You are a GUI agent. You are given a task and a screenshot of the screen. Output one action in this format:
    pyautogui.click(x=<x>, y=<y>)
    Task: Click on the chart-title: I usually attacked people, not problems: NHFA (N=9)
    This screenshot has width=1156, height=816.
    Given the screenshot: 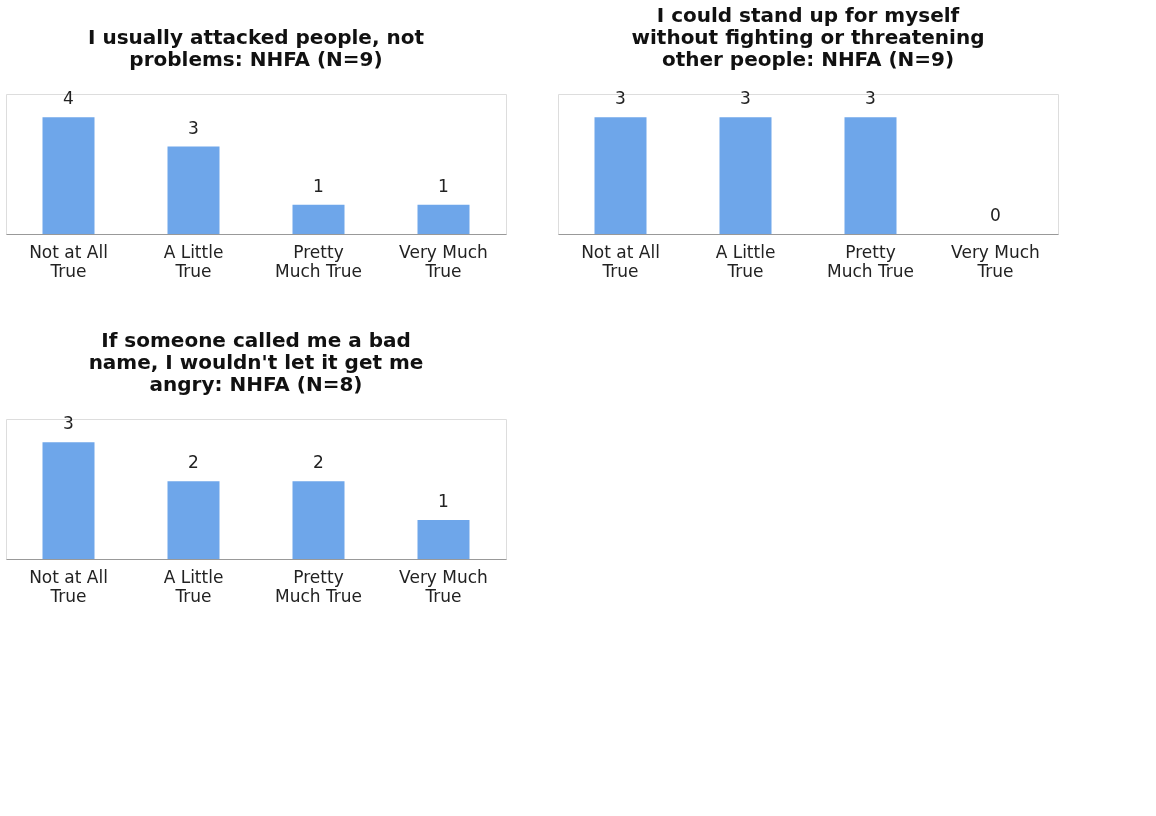 What is the action you would take?
    pyautogui.click(x=256, y=48)
    